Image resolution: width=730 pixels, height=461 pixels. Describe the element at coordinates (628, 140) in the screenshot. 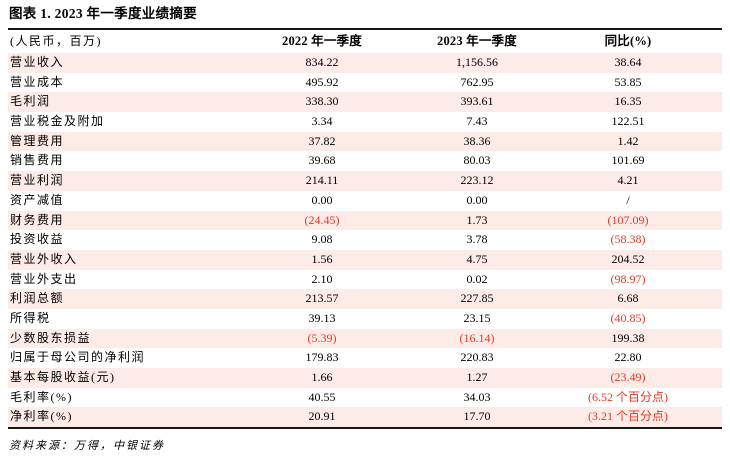

I see `value-yoy: 1.42` at that location.